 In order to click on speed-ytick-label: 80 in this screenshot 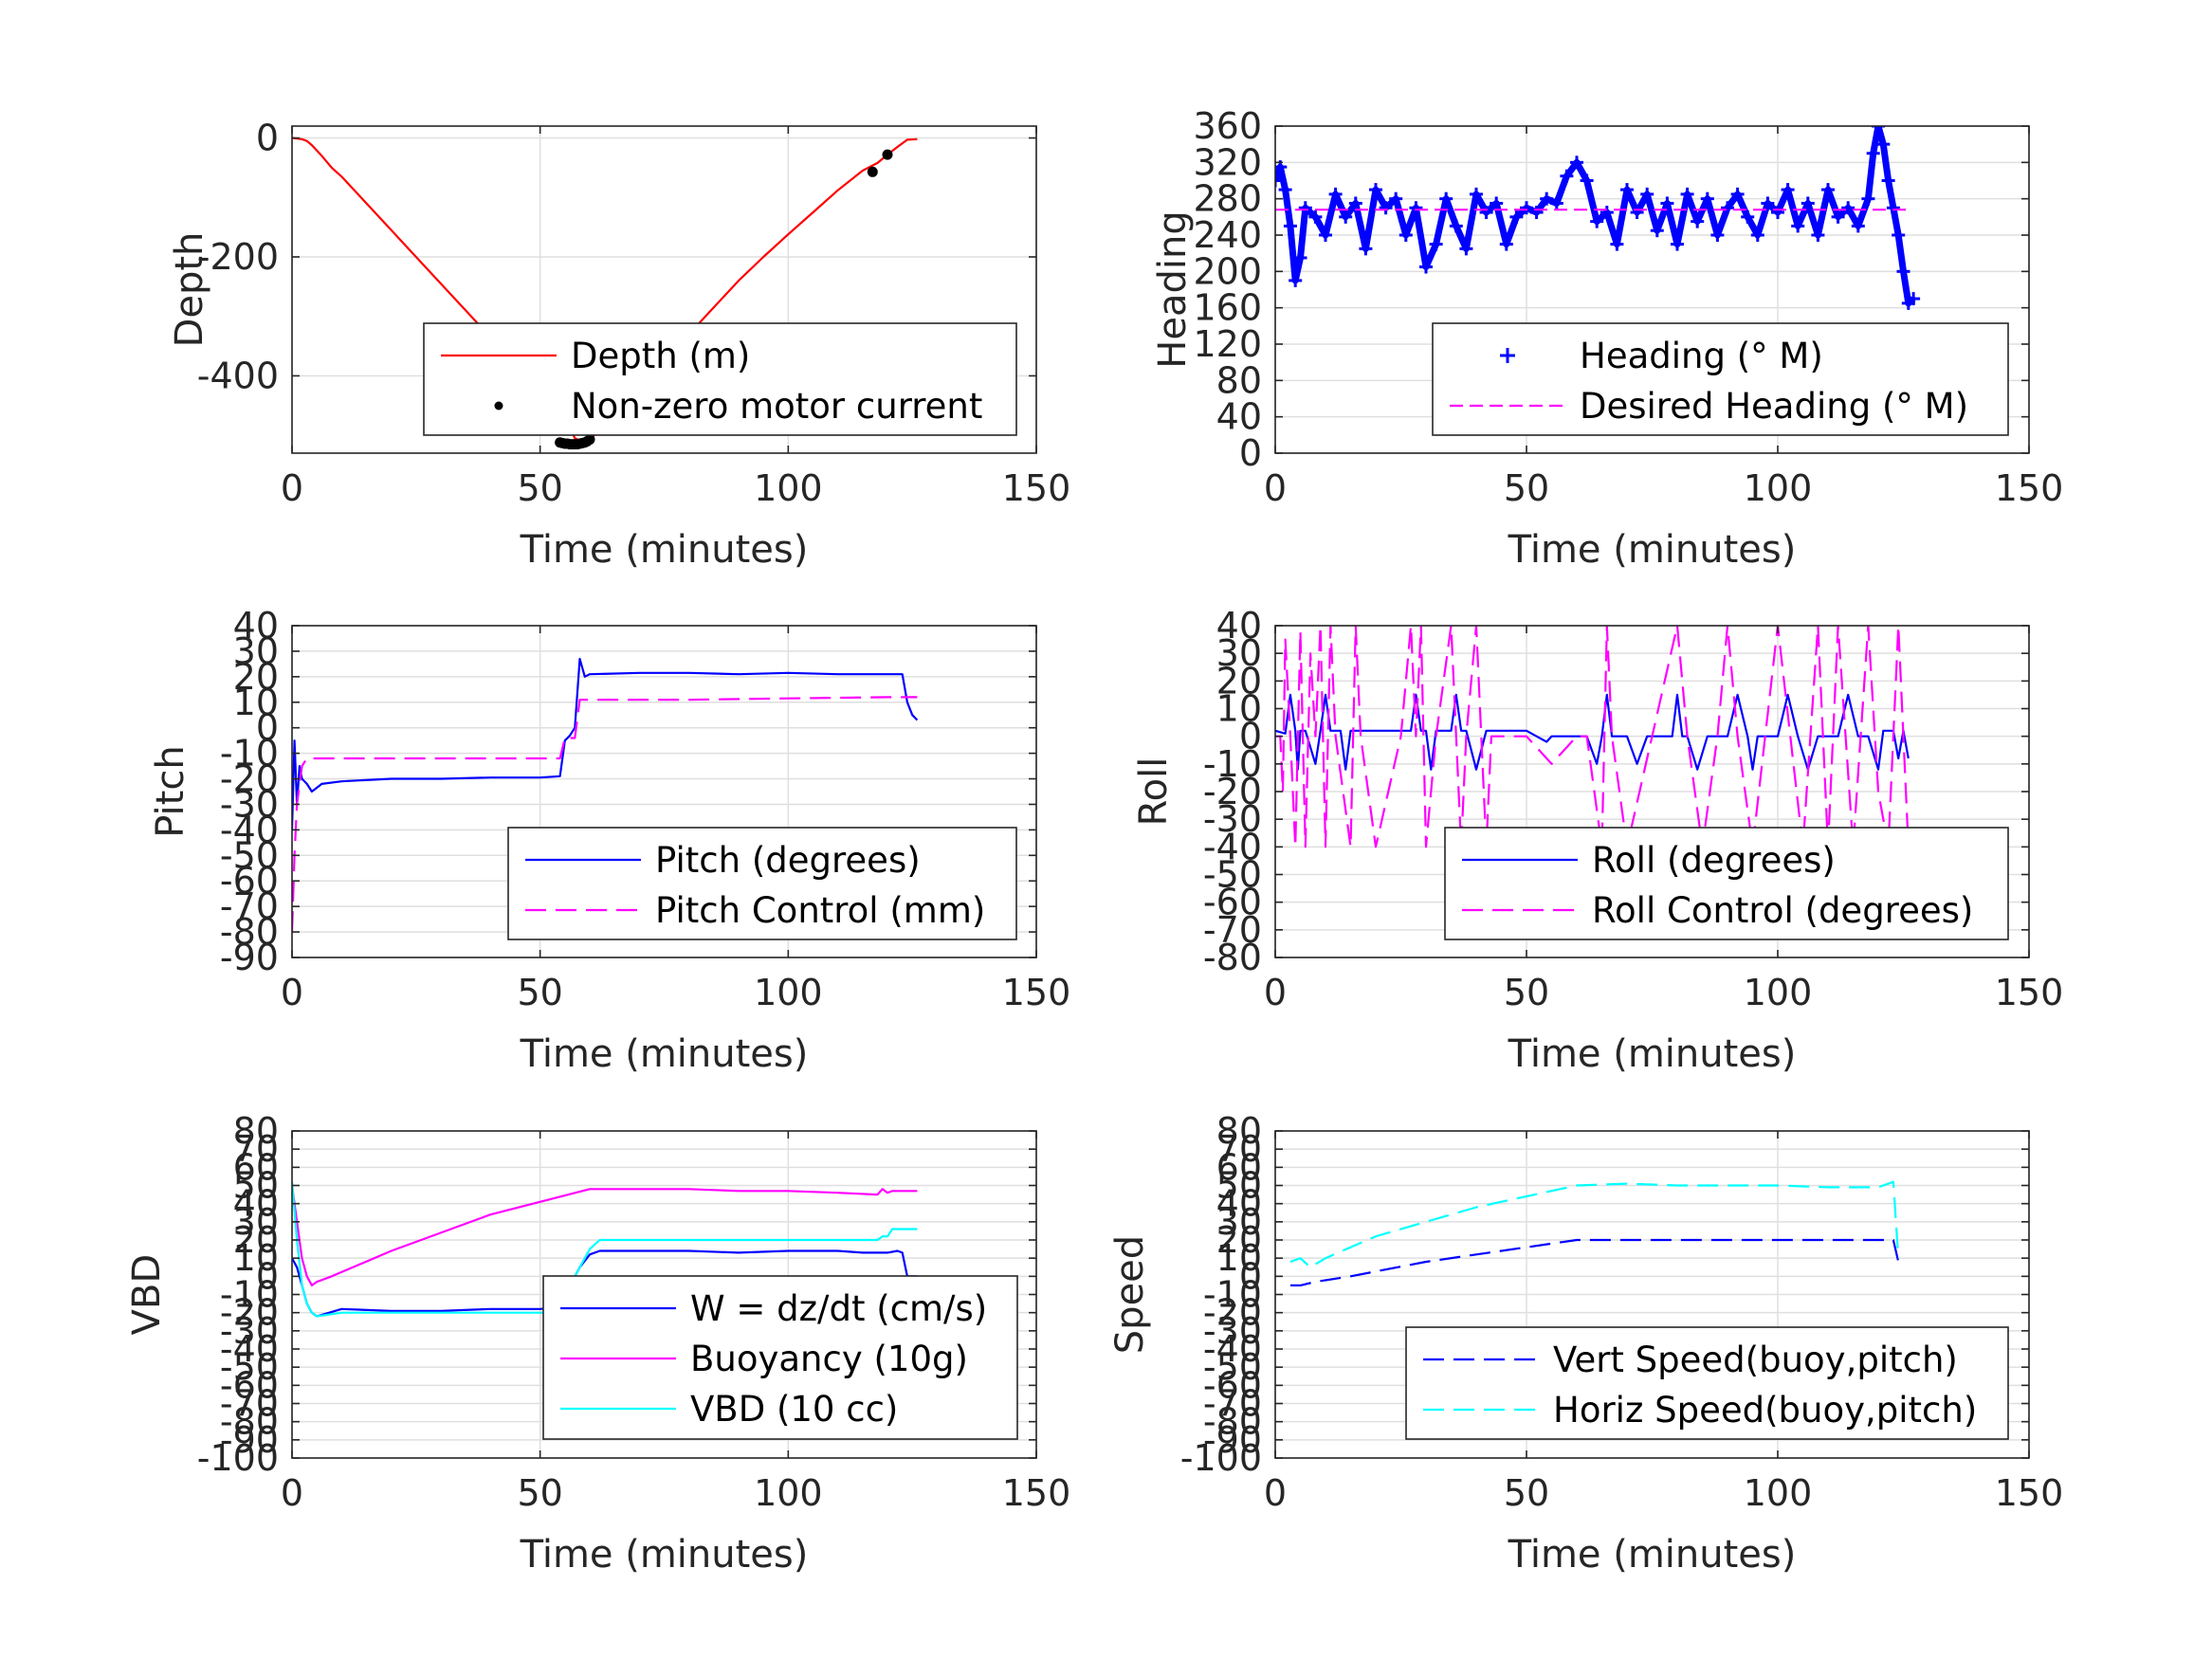, I will do `click(1239, 1131)`.